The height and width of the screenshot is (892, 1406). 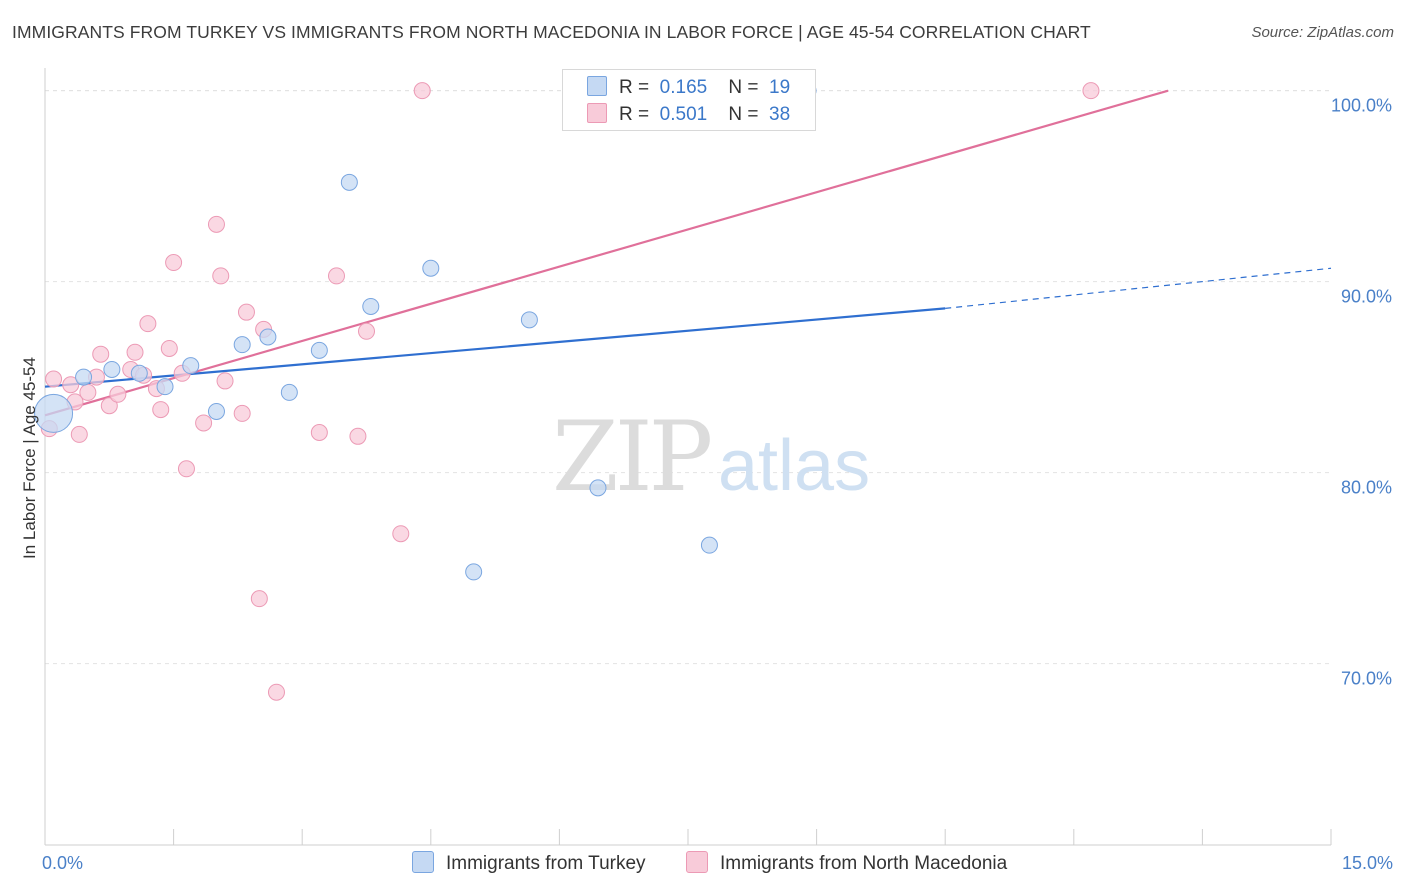 What do you see at coordinates (1366, 297) in the screenshot?
I see `y-tick-label: 90.0%` at bounding box center [1366, 297].